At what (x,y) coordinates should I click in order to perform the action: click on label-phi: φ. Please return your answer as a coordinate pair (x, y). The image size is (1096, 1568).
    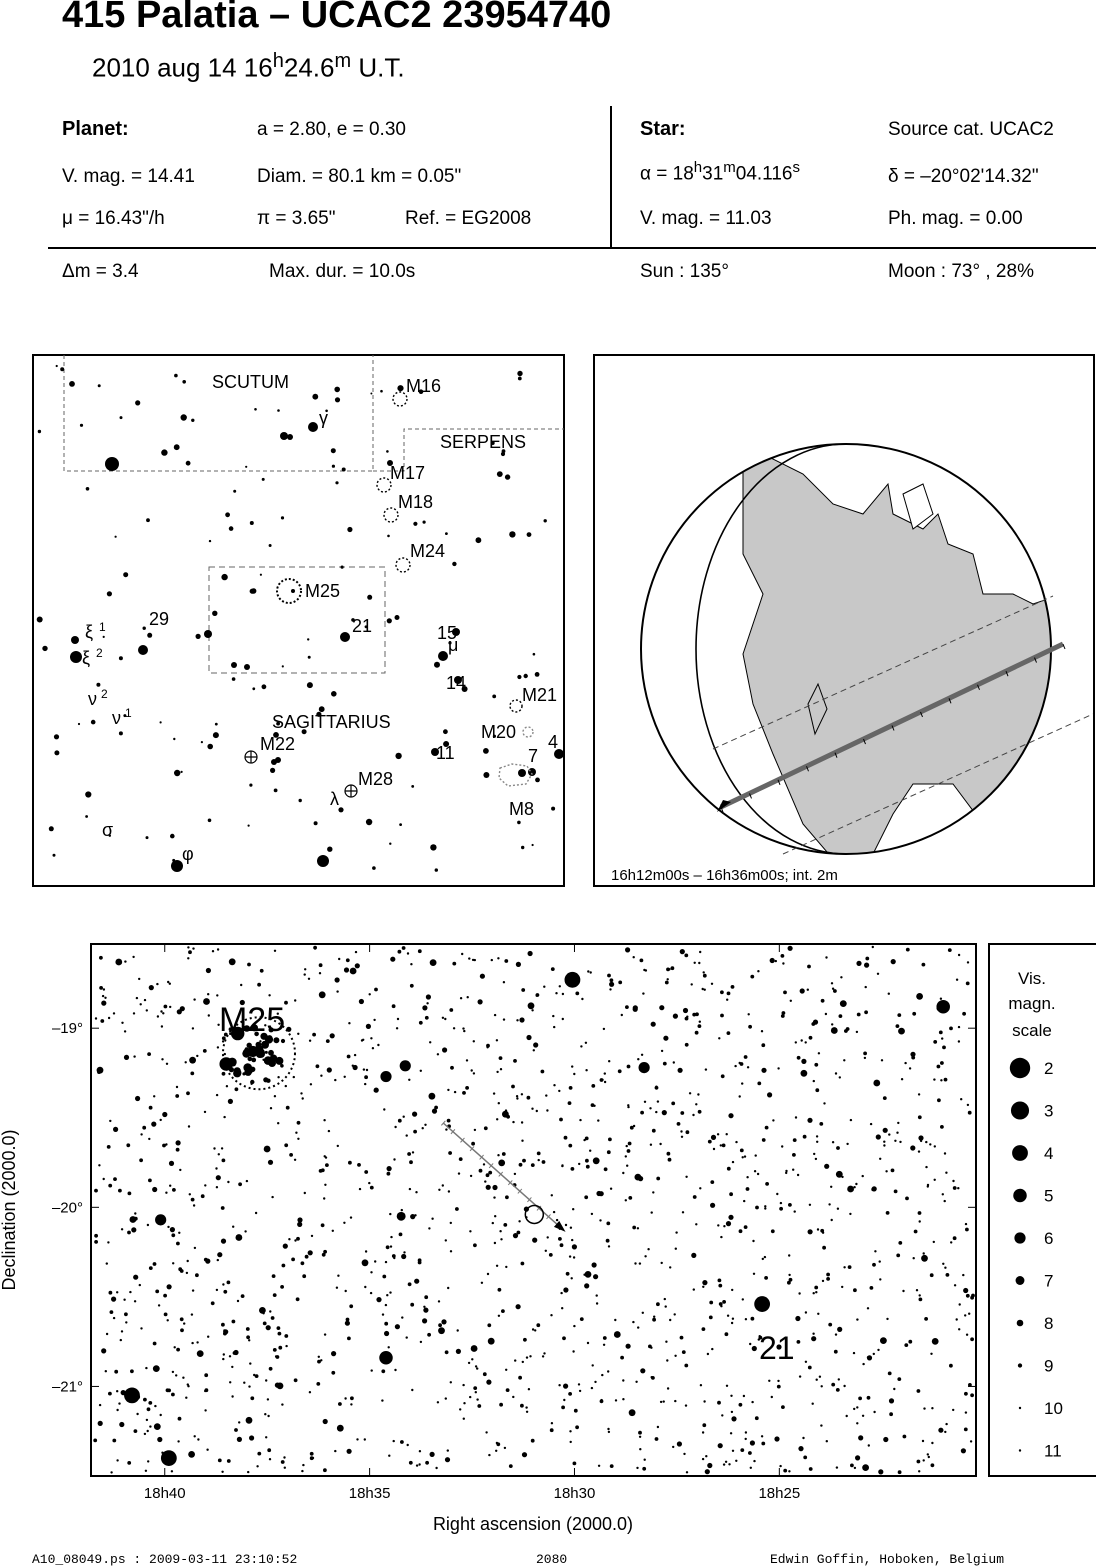
    Looking at the image, I should click on (188, 854).